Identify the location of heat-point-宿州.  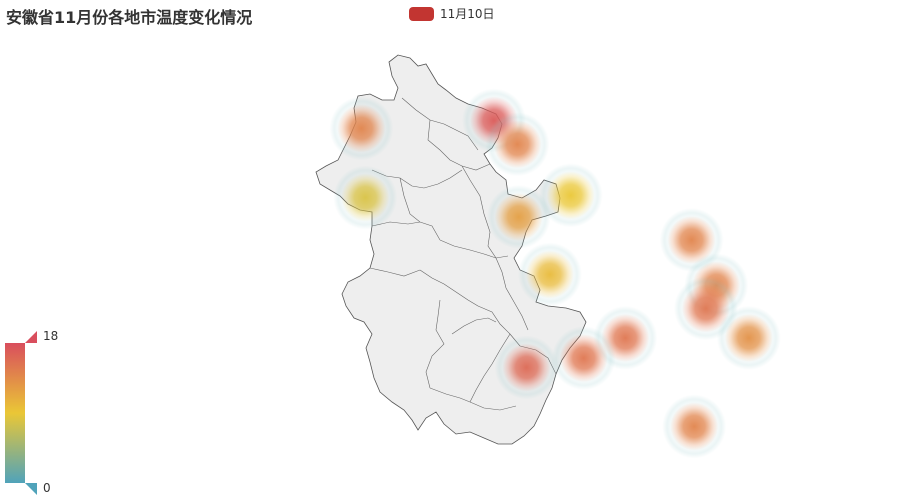
(517, 144).